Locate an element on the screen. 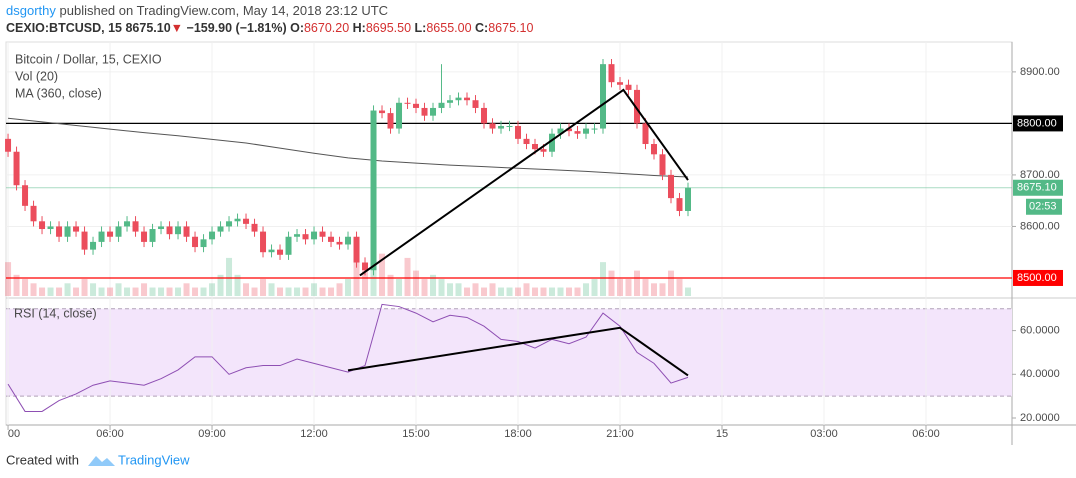  footer-created: Created with is located at coordinates (42, 459).